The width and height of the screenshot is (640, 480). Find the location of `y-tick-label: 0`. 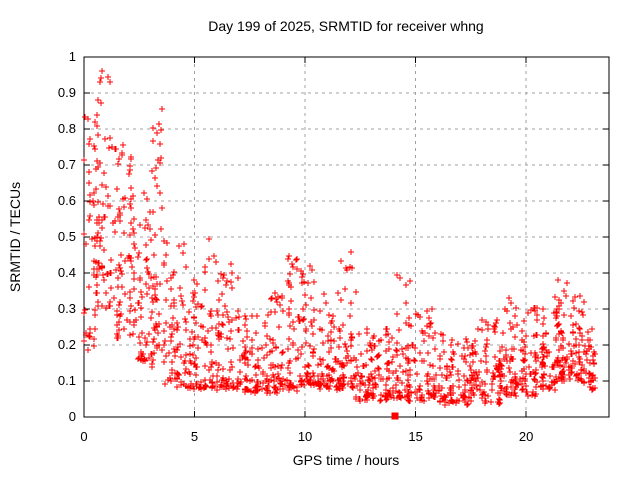

y-tick-label: 0 is located at coordinates (72, 416).